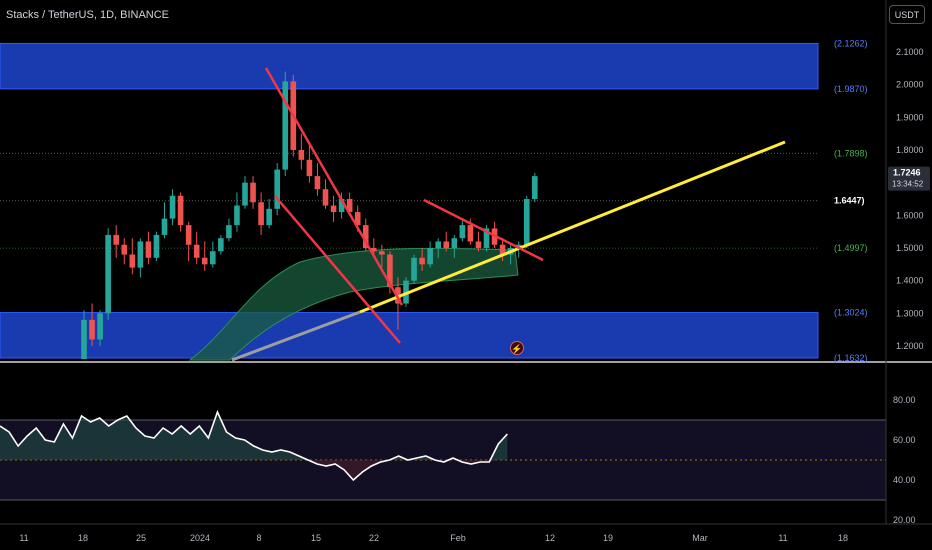  Describe the element at coordinates (910, 313) in the screenshot. I see `price-tick: 1.3000` at that location.